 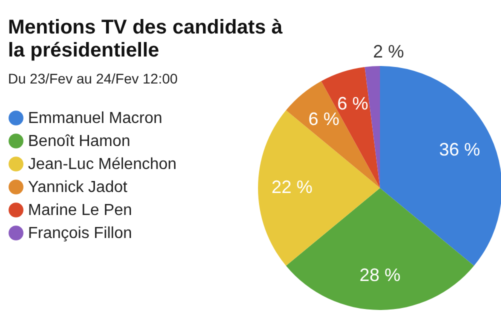 What do you see at coordinates (80, 233) in the screenshot?
I see `legend-label: François Fillon` at bounding box center [80, 233].